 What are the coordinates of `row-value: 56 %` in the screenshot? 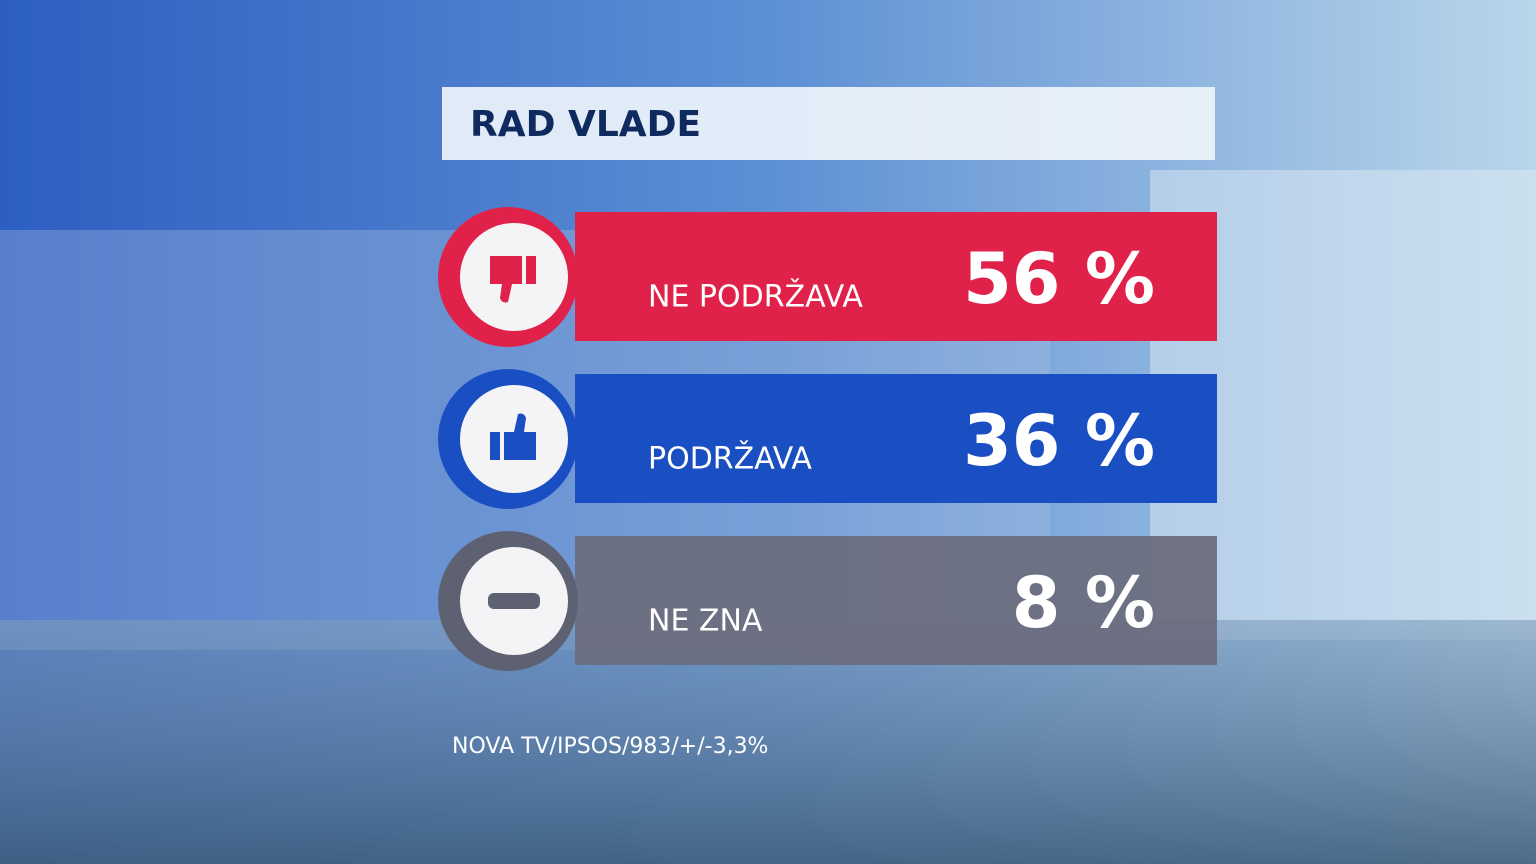 It's located at (1059, 279).